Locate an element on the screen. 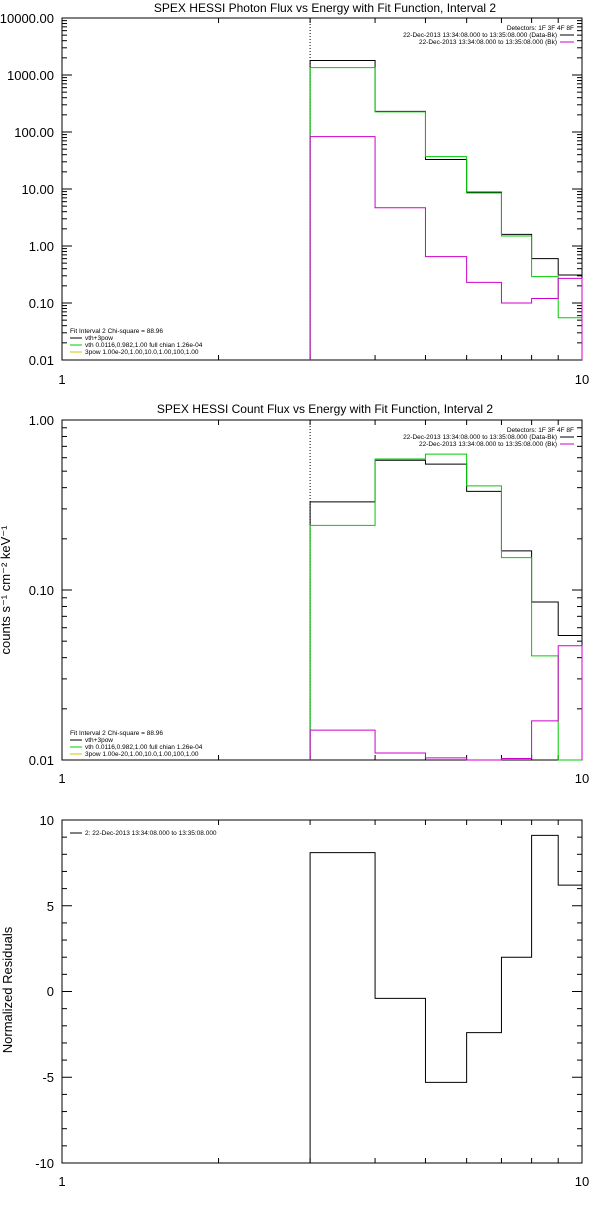  y-tick-label: 10.00 is located at coordinates (37, 189).